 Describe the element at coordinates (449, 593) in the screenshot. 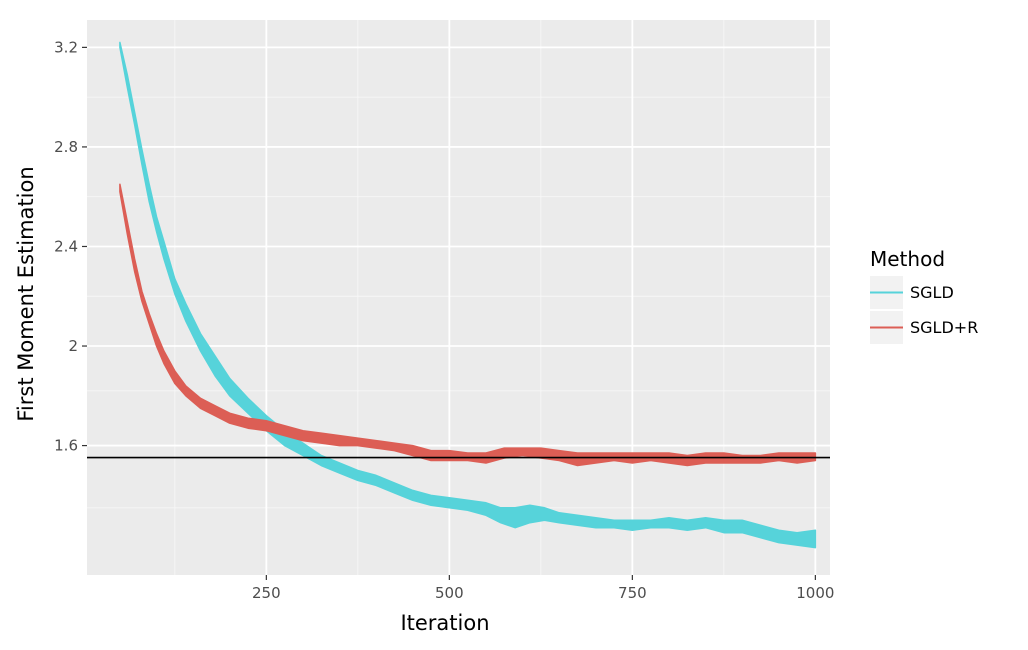

I see `x-tick-label: 500` at that location.